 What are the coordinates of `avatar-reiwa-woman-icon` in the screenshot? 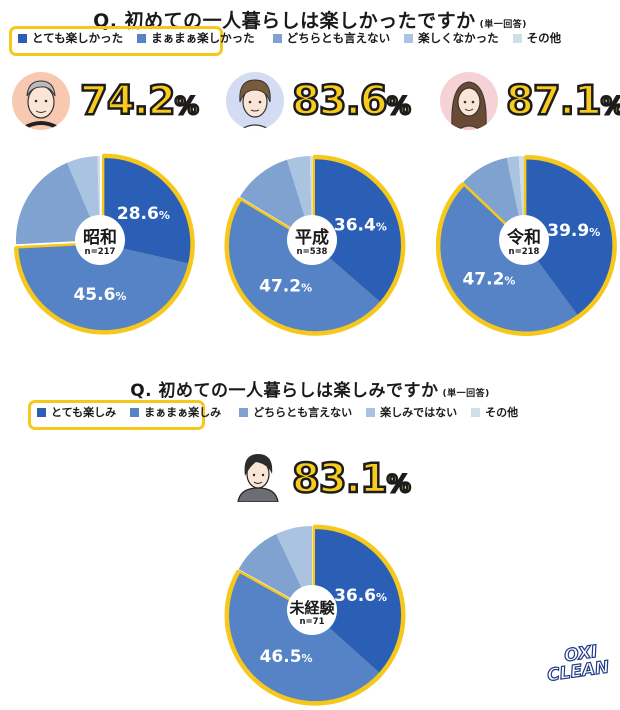 It's located at (469, 101).